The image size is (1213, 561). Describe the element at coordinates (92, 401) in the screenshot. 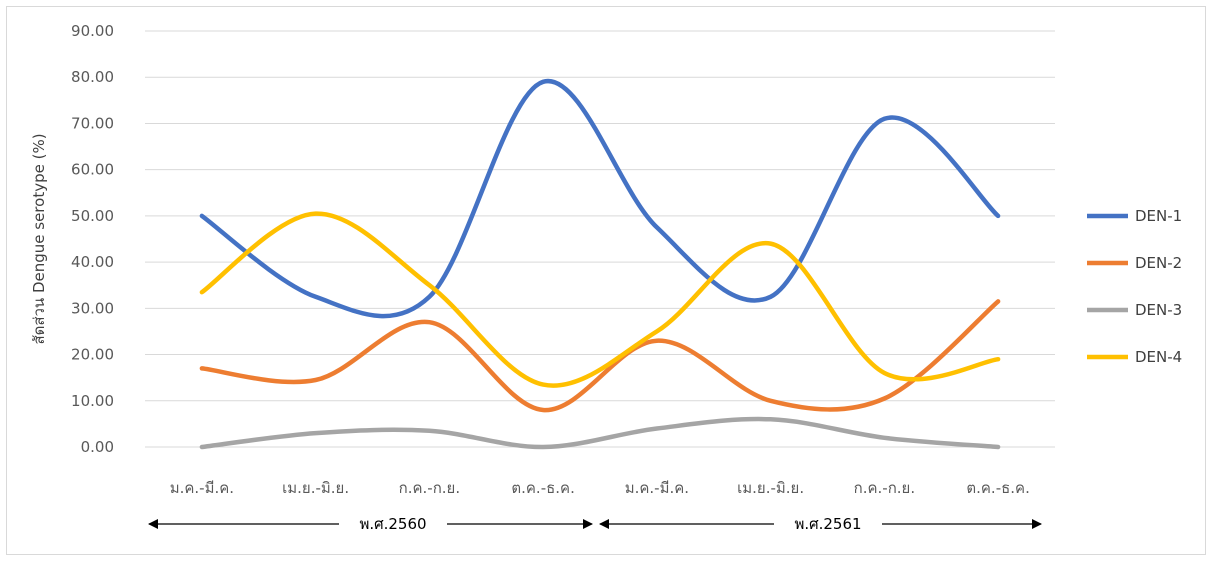

I see `y-tick-label: 10.00` at that location.